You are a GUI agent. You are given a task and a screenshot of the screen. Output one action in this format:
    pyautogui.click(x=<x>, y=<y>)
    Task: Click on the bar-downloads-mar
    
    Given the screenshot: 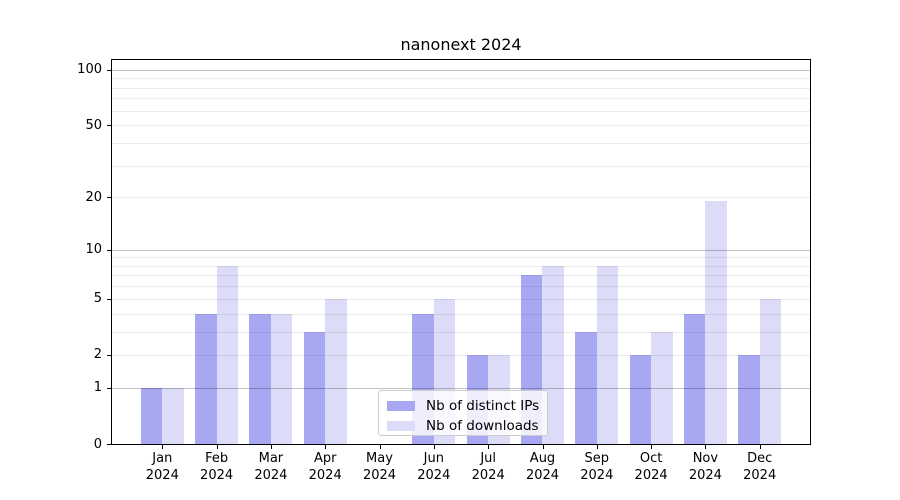 What is the action you would take?
    pyautogui.click(x=281, y=378)
    